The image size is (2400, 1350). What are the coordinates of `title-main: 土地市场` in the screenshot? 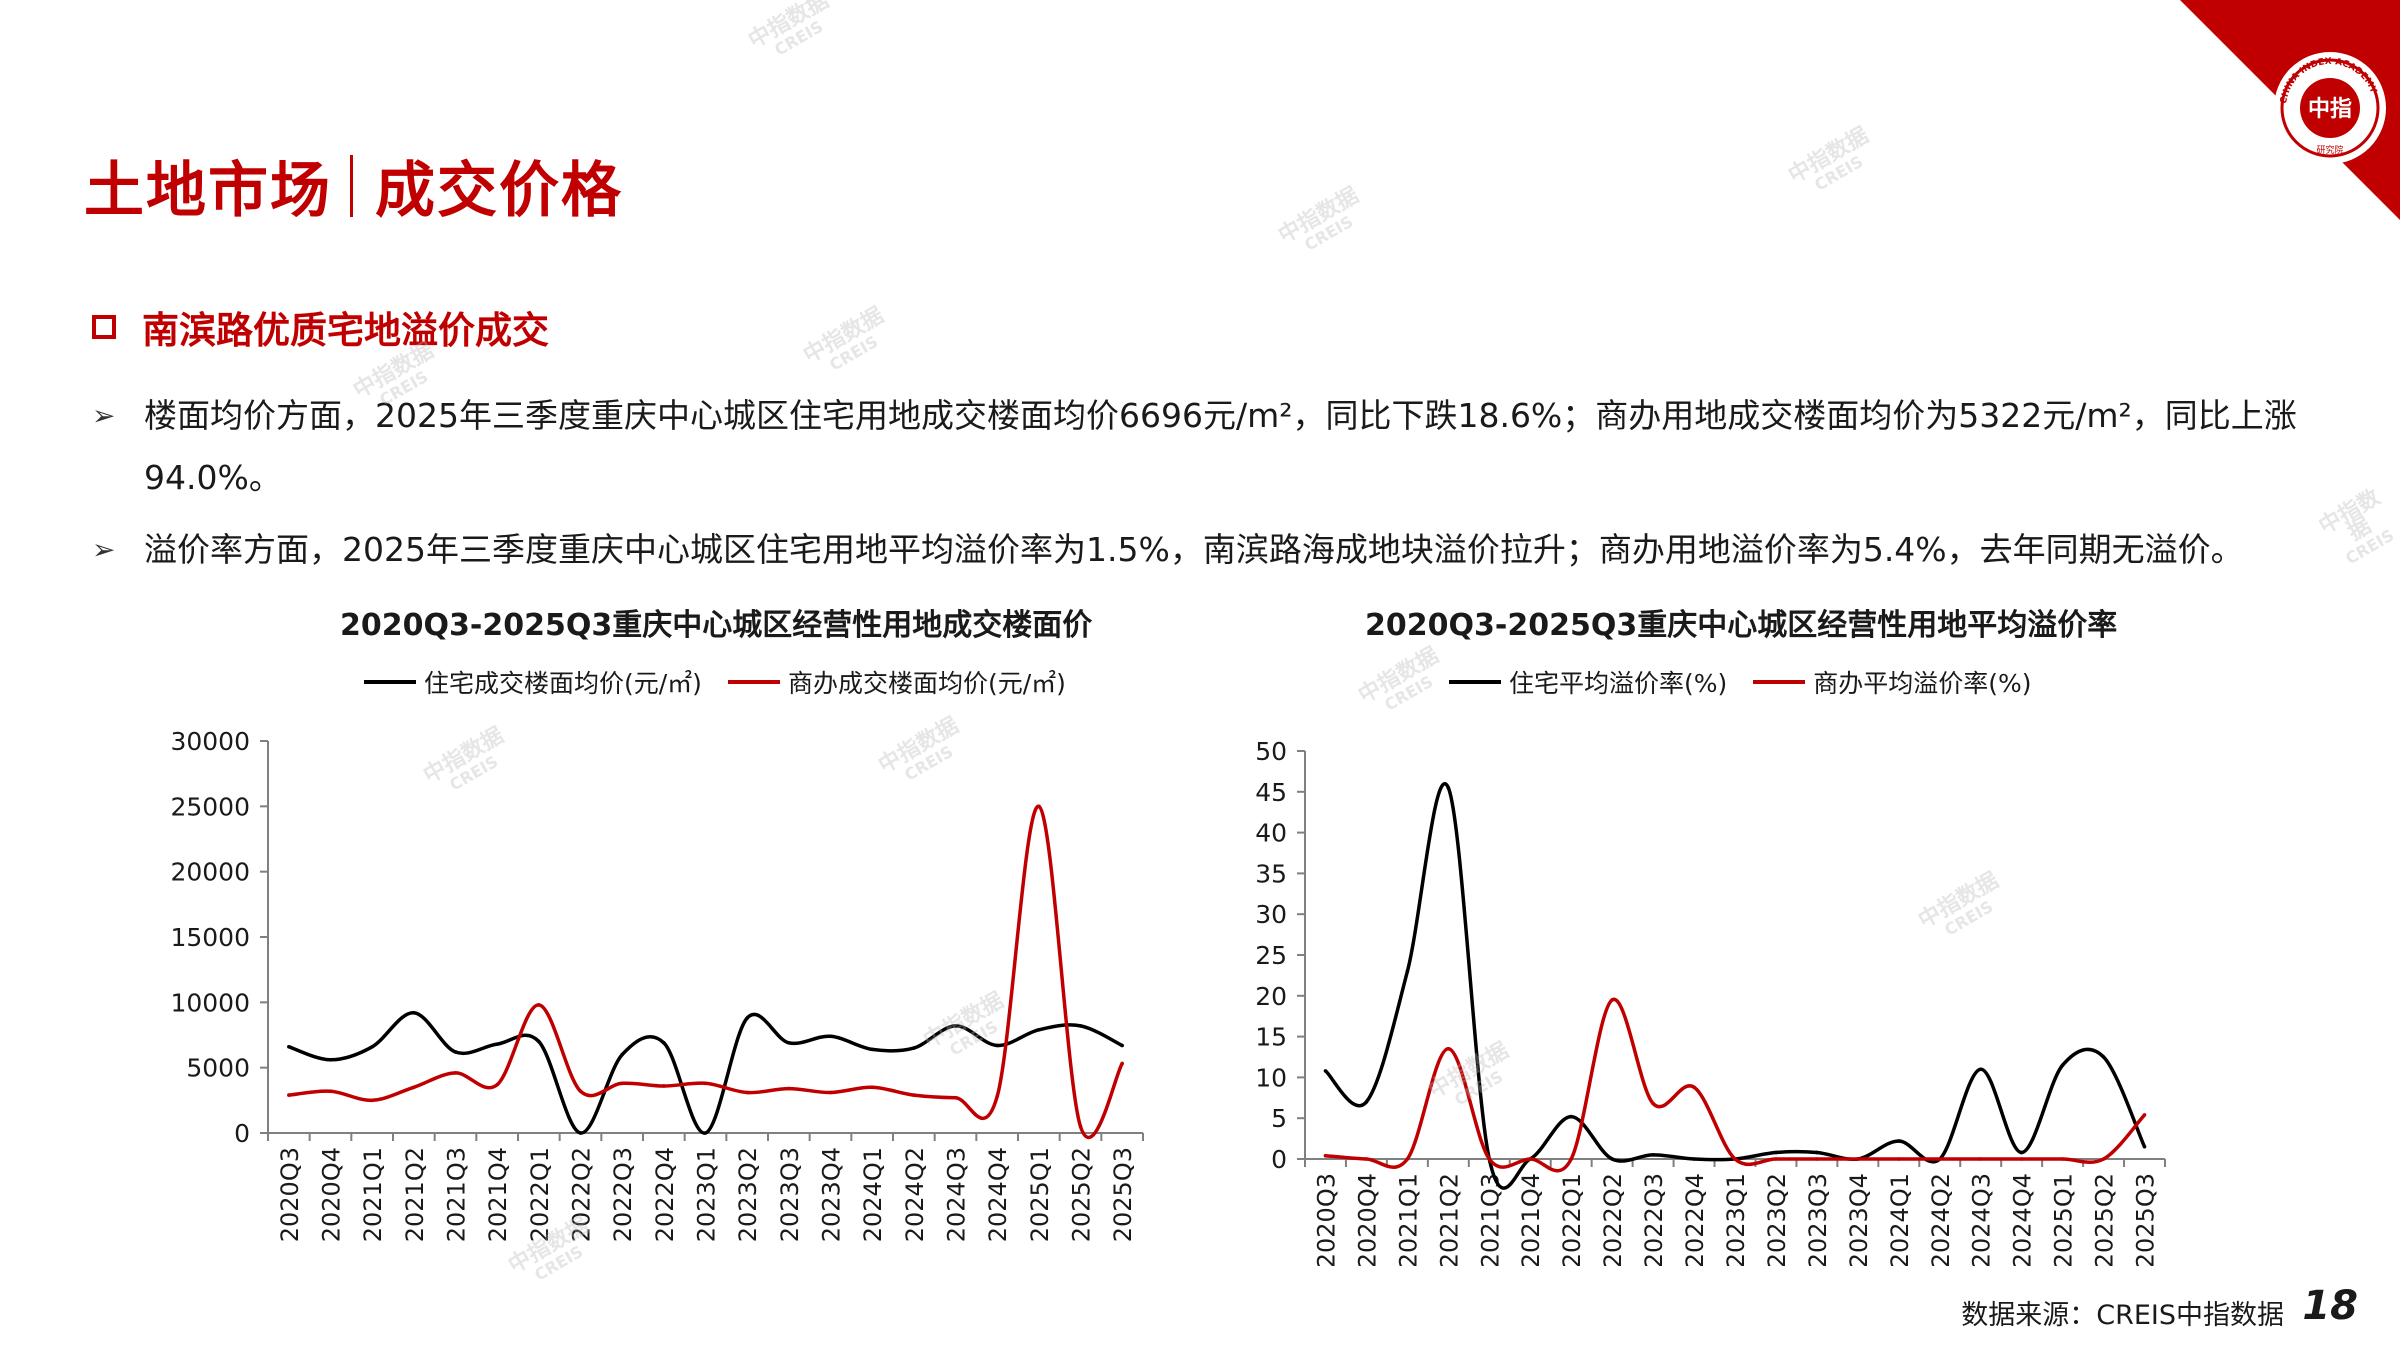 It's located at (208, 191).